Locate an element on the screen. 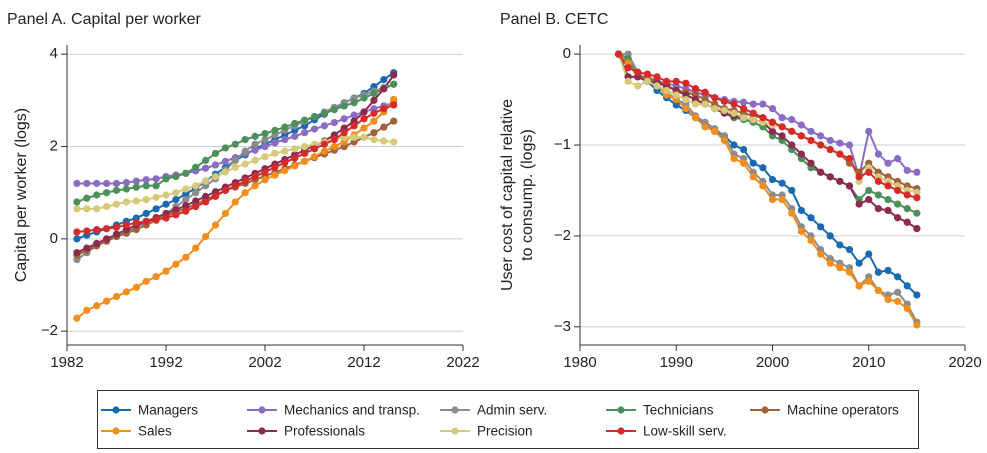 Image resolution: width=987 pixels, height=453 pixels. x-tick-label: 2002 is located at coordinates (264, 362).